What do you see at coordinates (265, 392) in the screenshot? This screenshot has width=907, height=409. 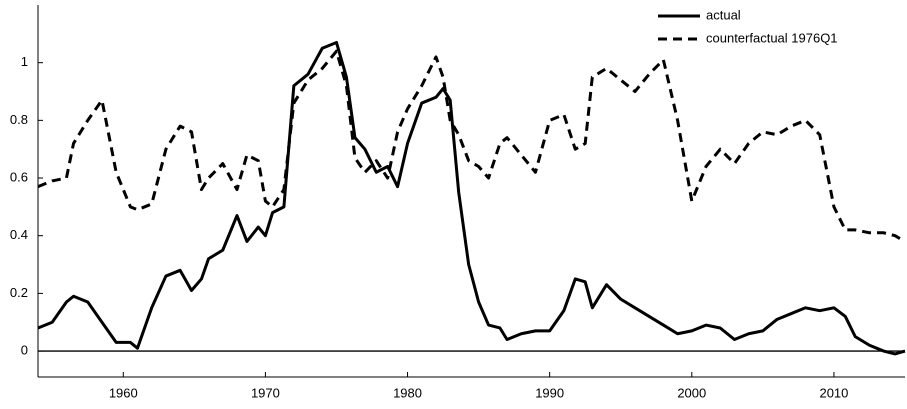 I see `x-tick-label: 1970` at bounding box center [265, 392].